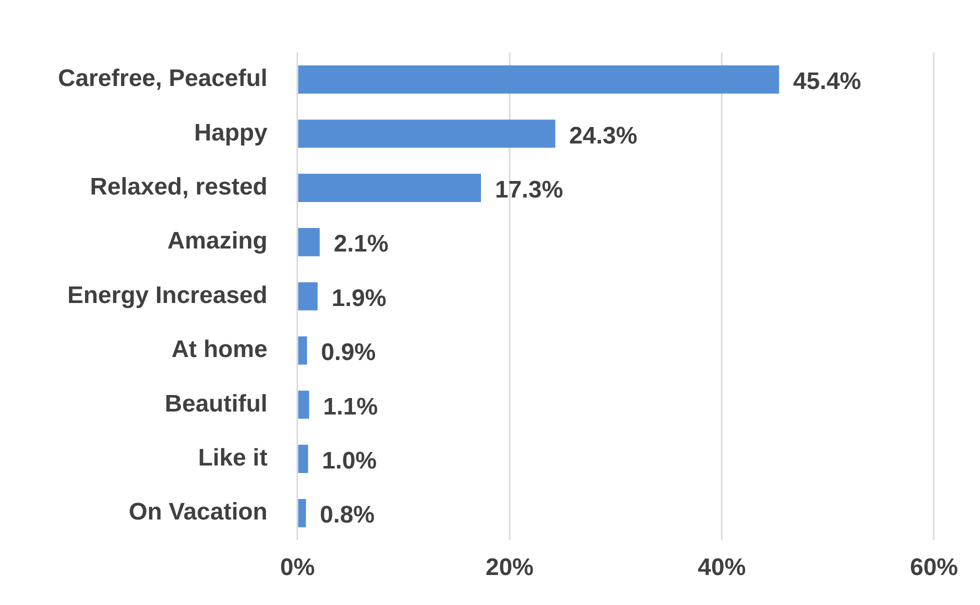  Describe the element at coordinates (217, 241) in the screenshot. I see `y-tick-label: Amazing` at that location.